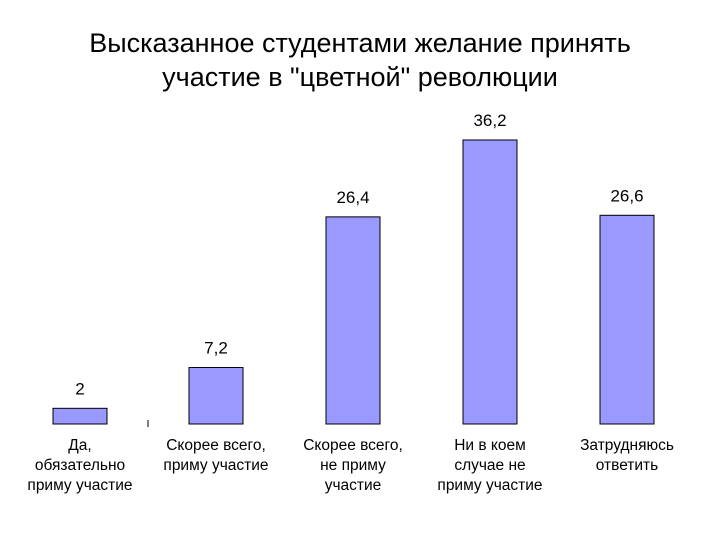 The width and height of the screenshot is (720, 540). Describe the element at coordinates (215, 465) in the screenshot. I see `category-label-2-line-2: приму участие` at that location.